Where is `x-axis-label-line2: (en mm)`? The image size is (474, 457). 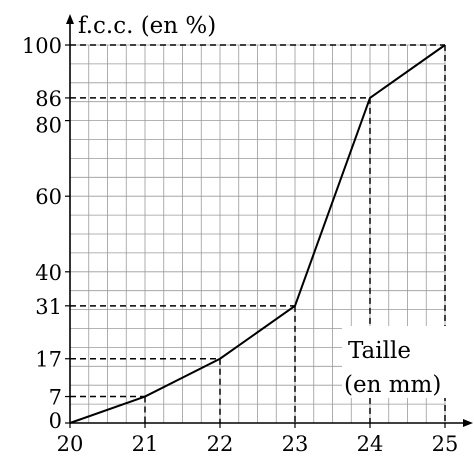
x-axis-label-line2: (en mm) is located at coordinates (392, 385).